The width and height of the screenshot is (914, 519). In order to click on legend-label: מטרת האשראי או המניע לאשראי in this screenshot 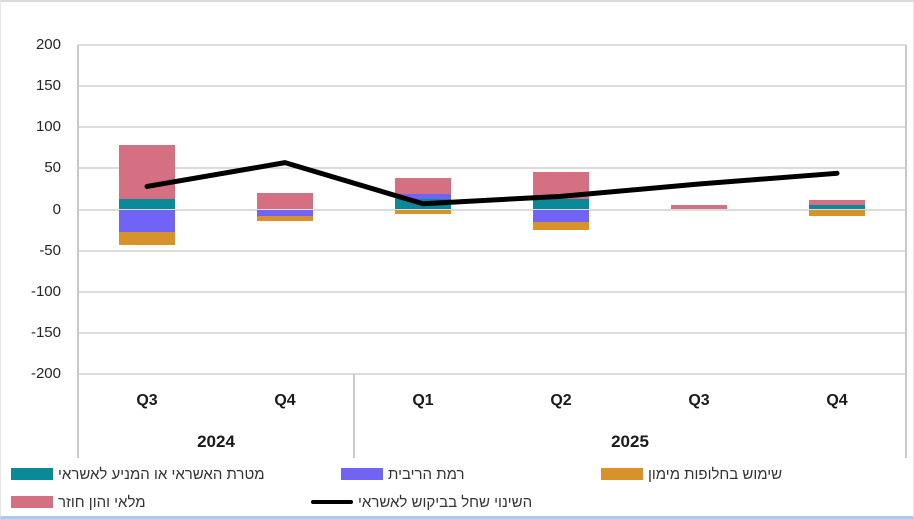, I will do `click(161, 474)`.